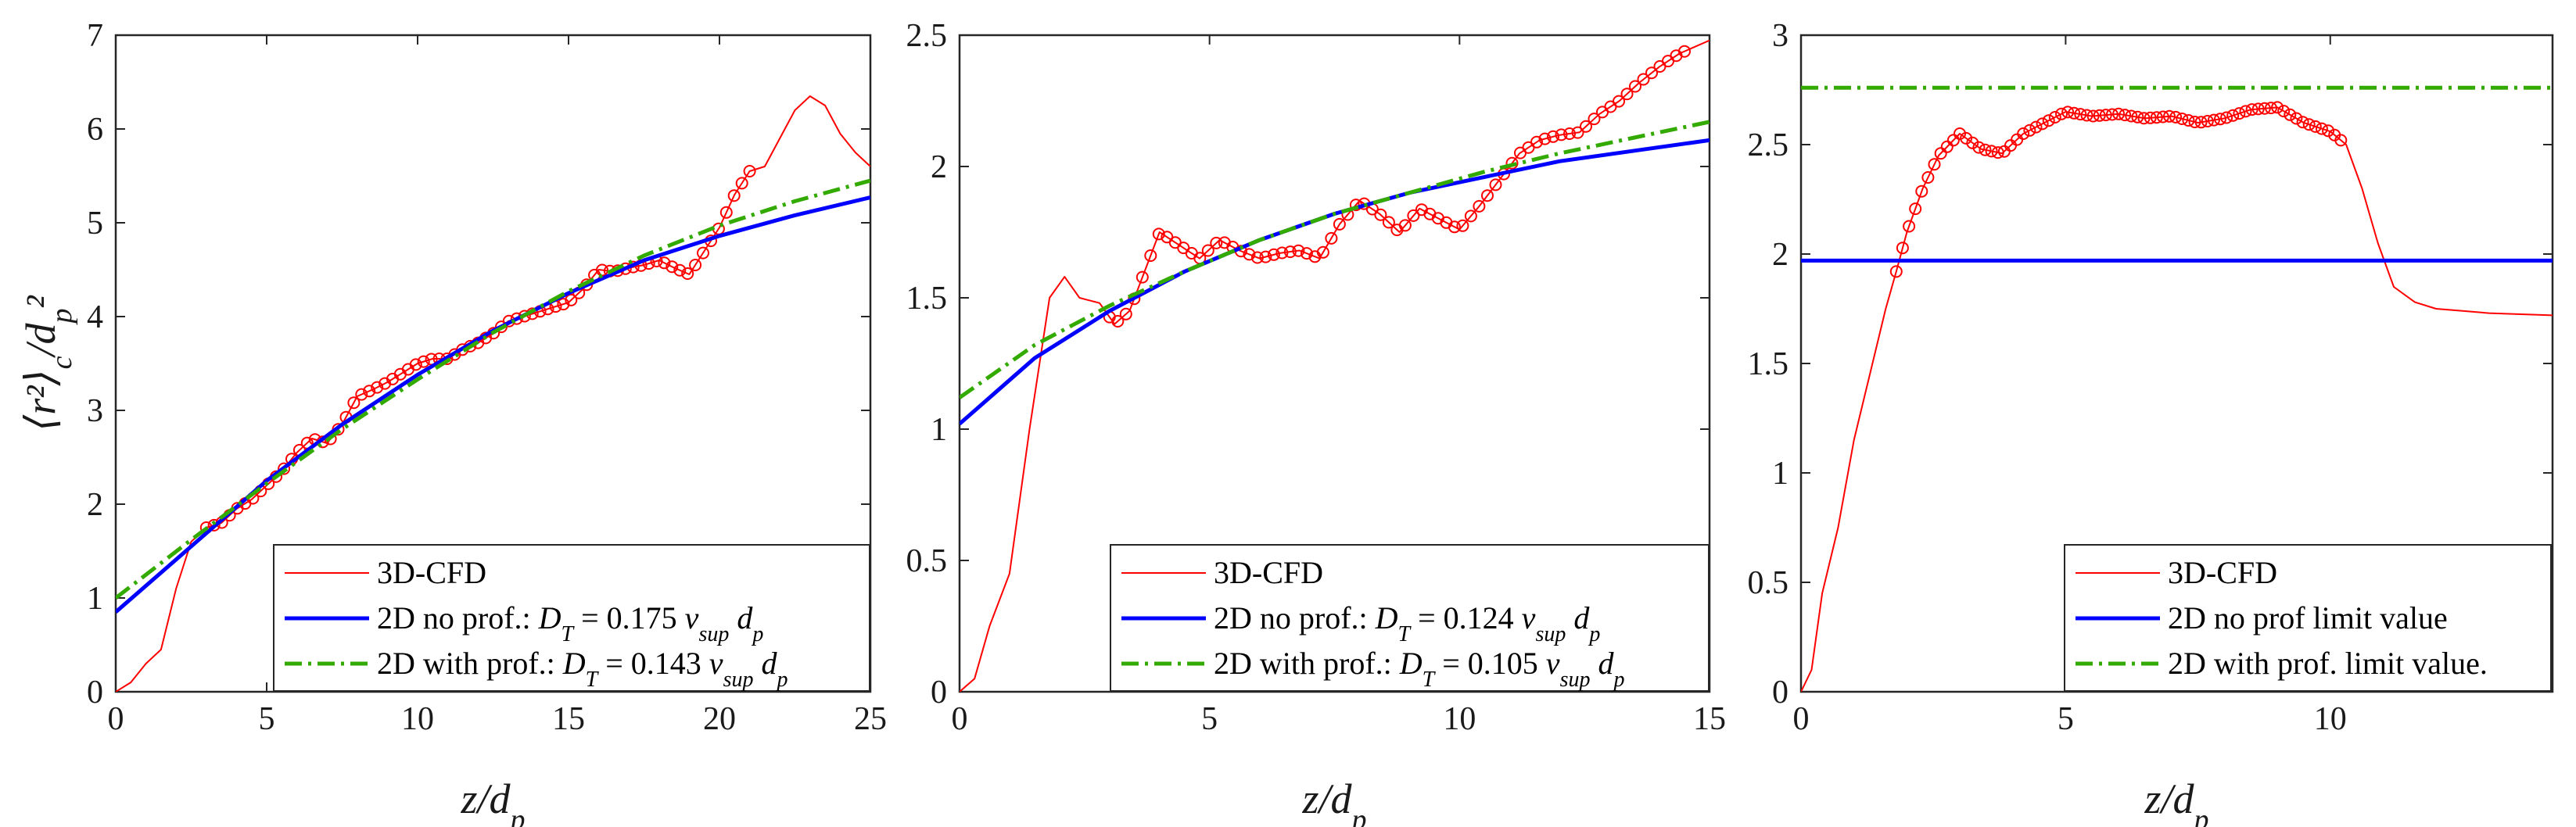  Describe the element at coordinates (95, 411) in the screenshot. I see `y-tick-label: 3` at that location.